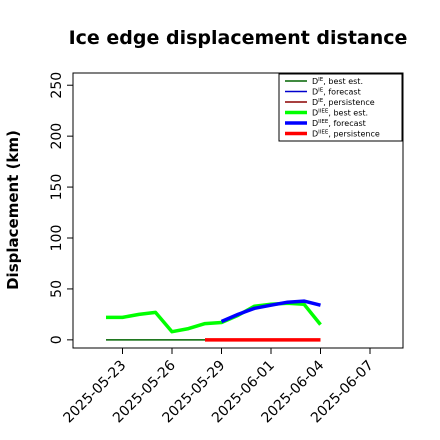  What do you see at coordinates (57, 85) in the screenshot?
I see `y-tick-label: 250` at bounding box center [57, 85].